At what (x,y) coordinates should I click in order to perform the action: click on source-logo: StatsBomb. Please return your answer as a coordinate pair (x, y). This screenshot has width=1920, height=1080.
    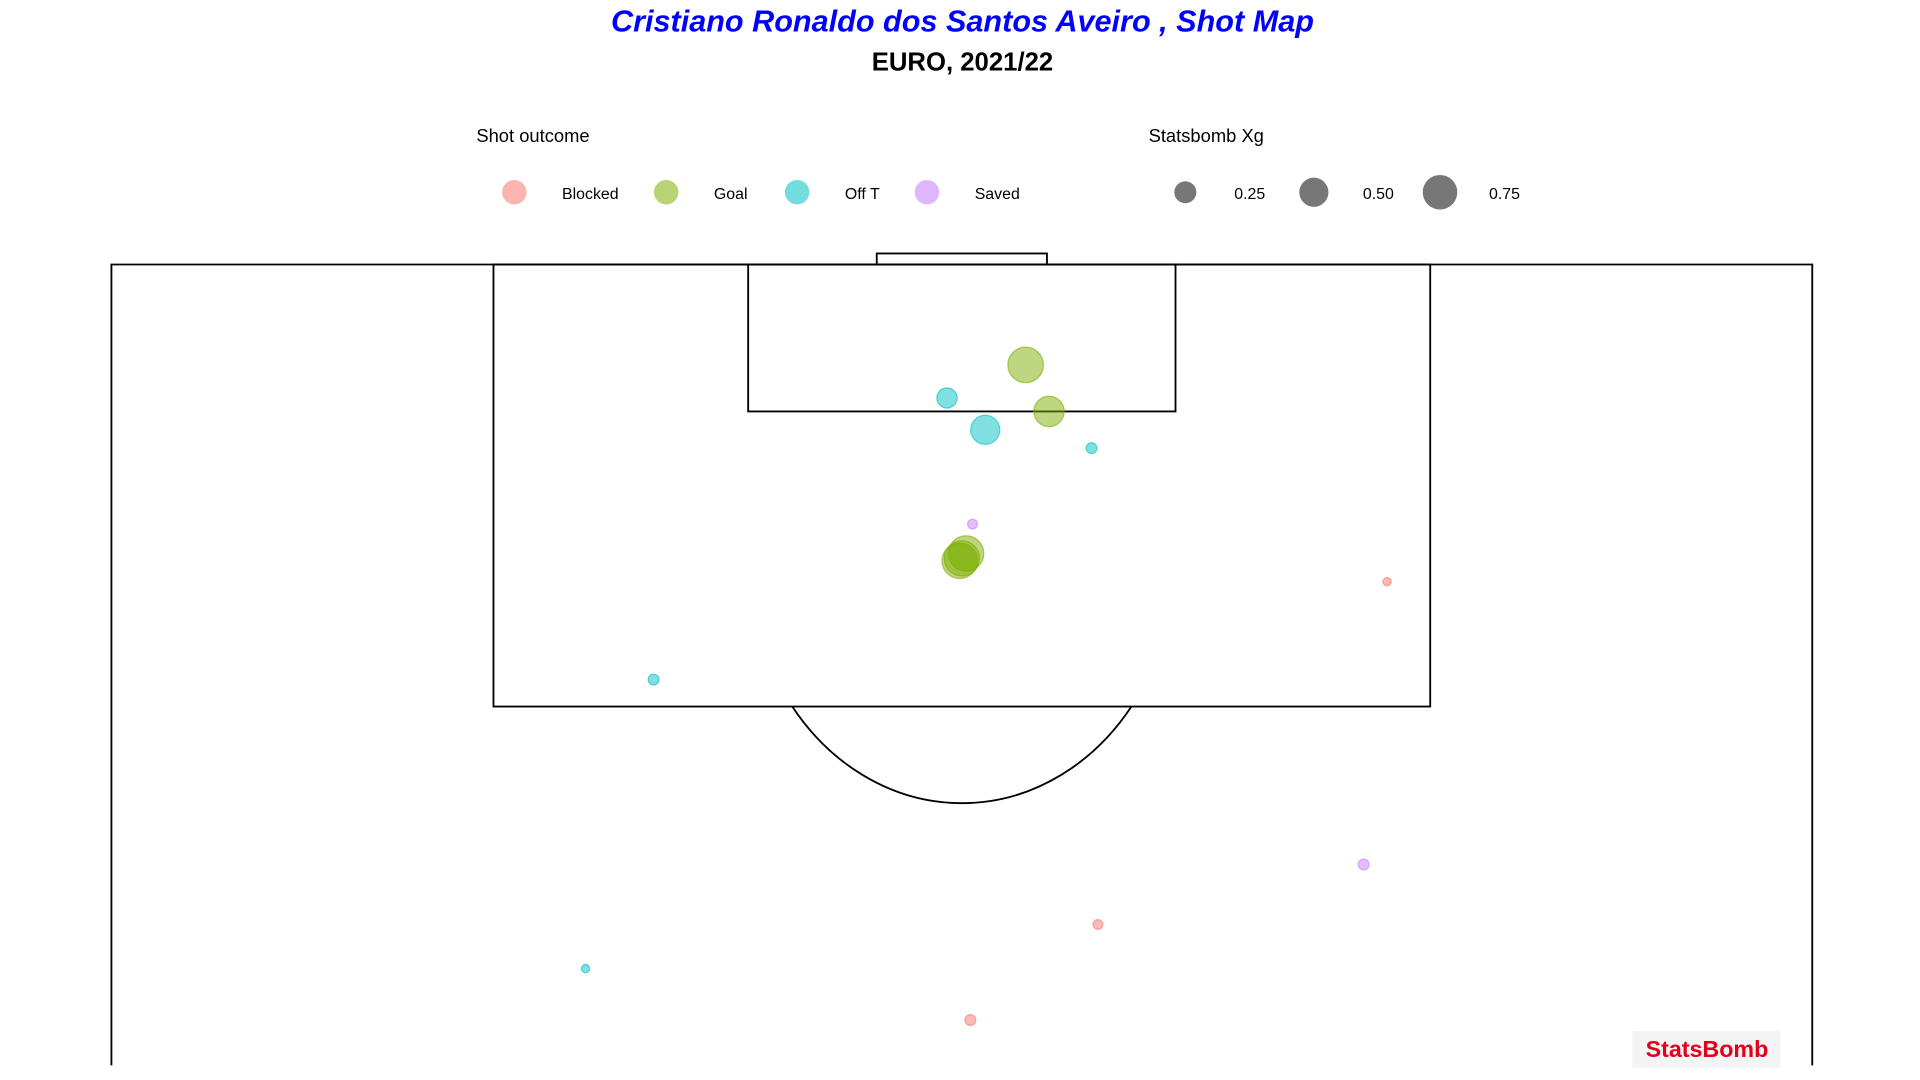
    Looking at the image, I should click on (1707, 1049).